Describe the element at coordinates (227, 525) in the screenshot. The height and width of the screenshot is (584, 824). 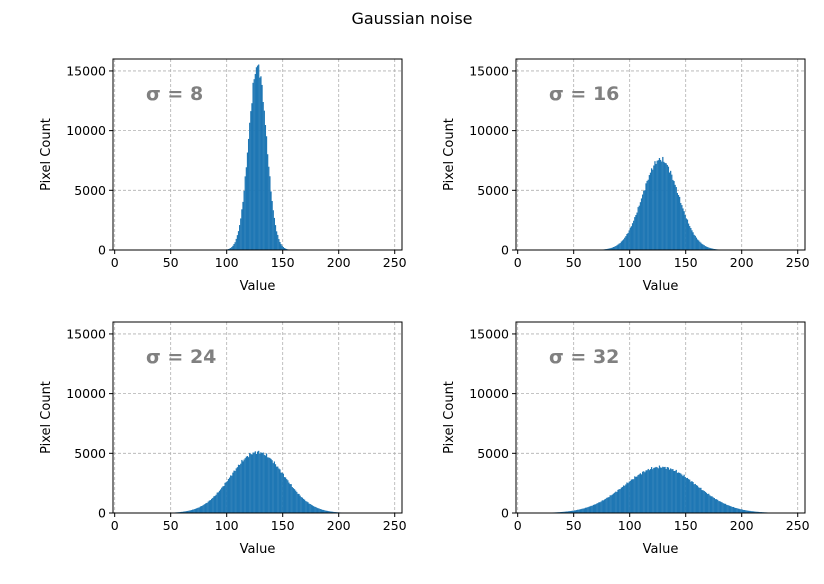
I see `x-tick-label: 100` at that location.